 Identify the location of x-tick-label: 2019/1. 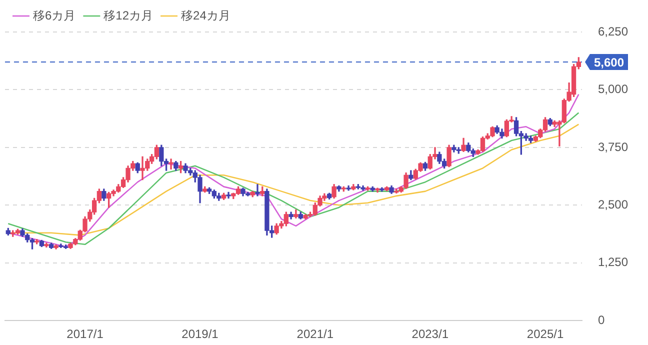
(200, 334).